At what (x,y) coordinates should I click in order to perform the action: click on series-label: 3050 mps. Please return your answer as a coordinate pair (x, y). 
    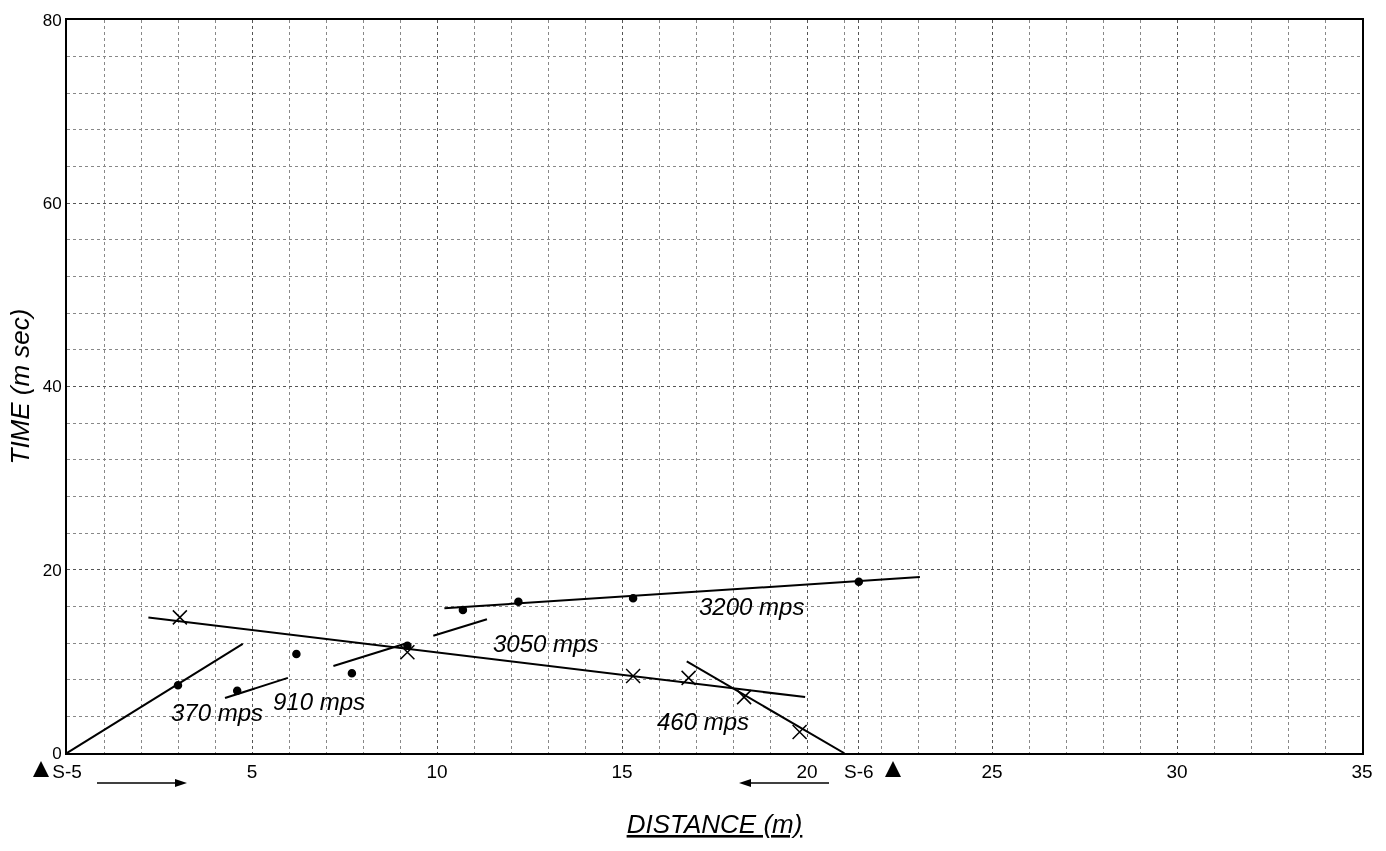
    Looking at the image, I should click on (546, 643).